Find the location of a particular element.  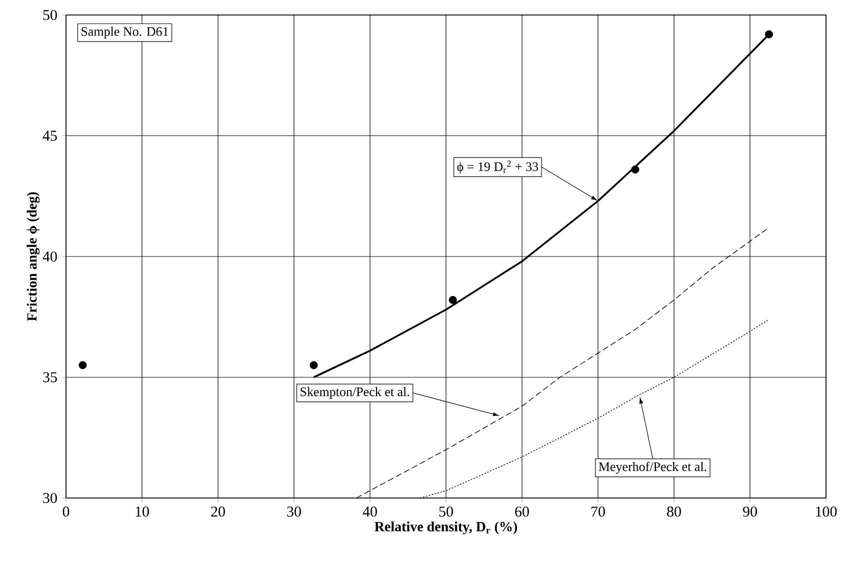

x-tick-label: 30 is located at coordinates (294, 511).